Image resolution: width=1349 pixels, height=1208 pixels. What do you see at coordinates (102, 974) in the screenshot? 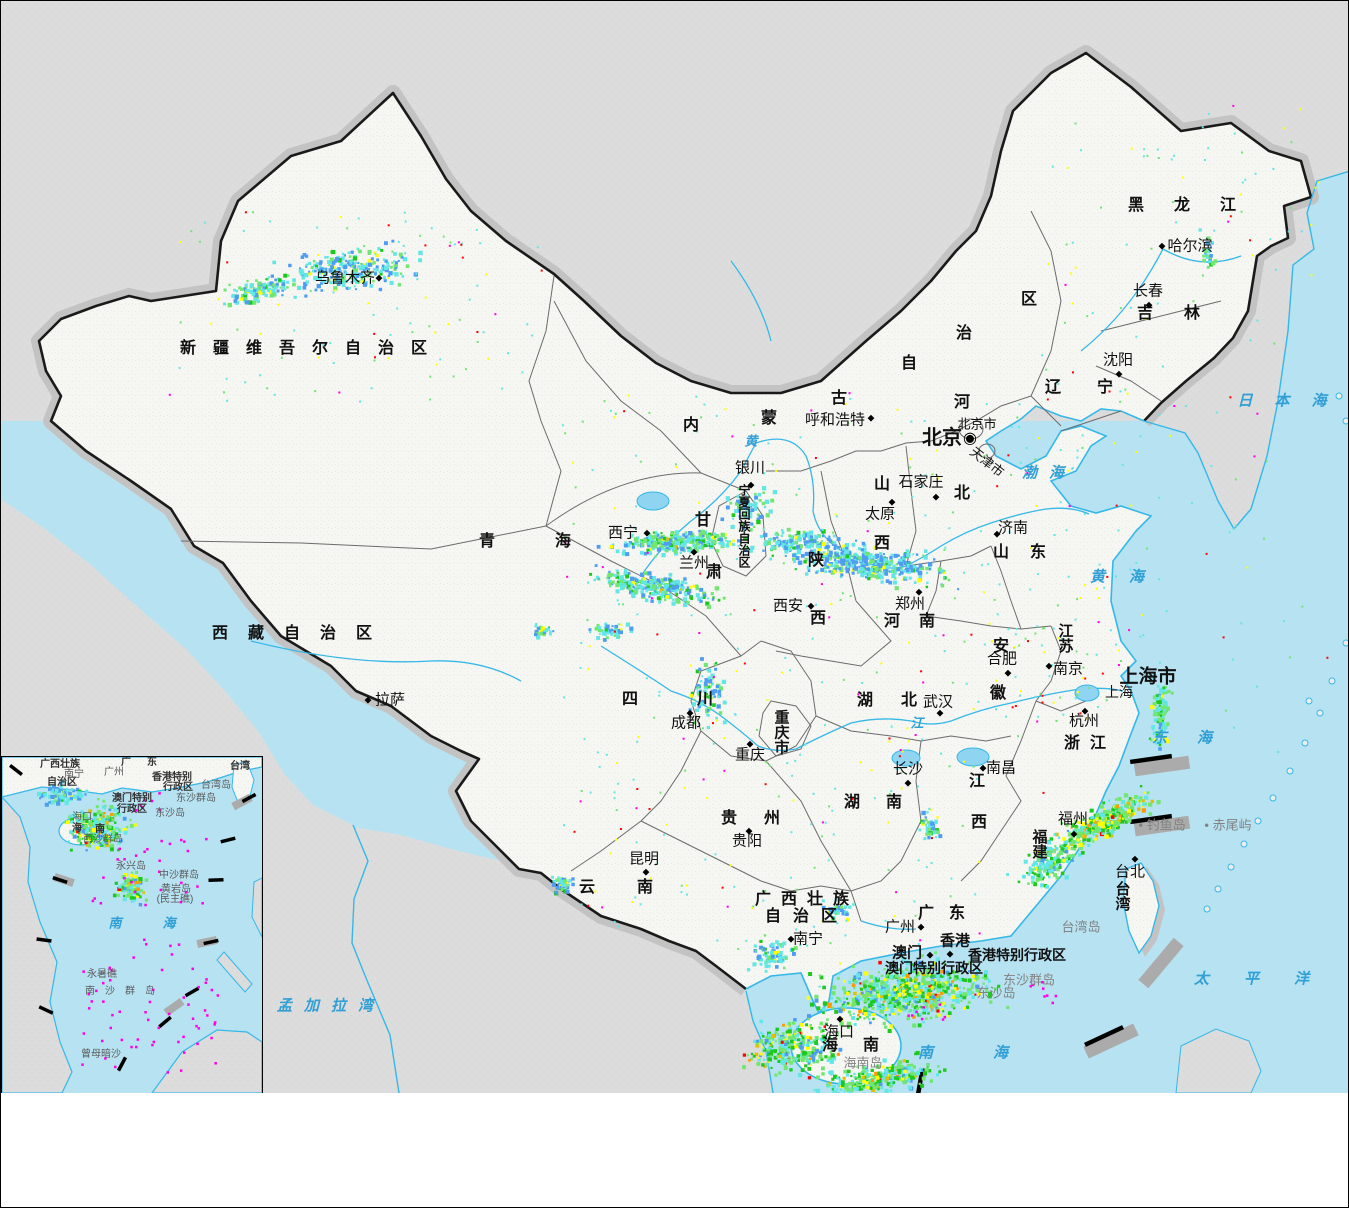
I see `inset-label: 永暑礁` at bounding box center [102, 974].